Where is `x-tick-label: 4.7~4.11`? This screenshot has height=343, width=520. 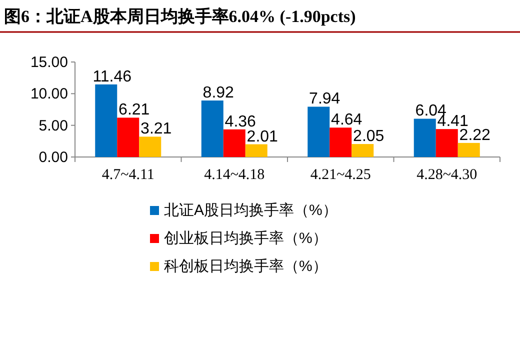 x-tick-label: 4.7~4.11 is located at coordinates (128, 175).